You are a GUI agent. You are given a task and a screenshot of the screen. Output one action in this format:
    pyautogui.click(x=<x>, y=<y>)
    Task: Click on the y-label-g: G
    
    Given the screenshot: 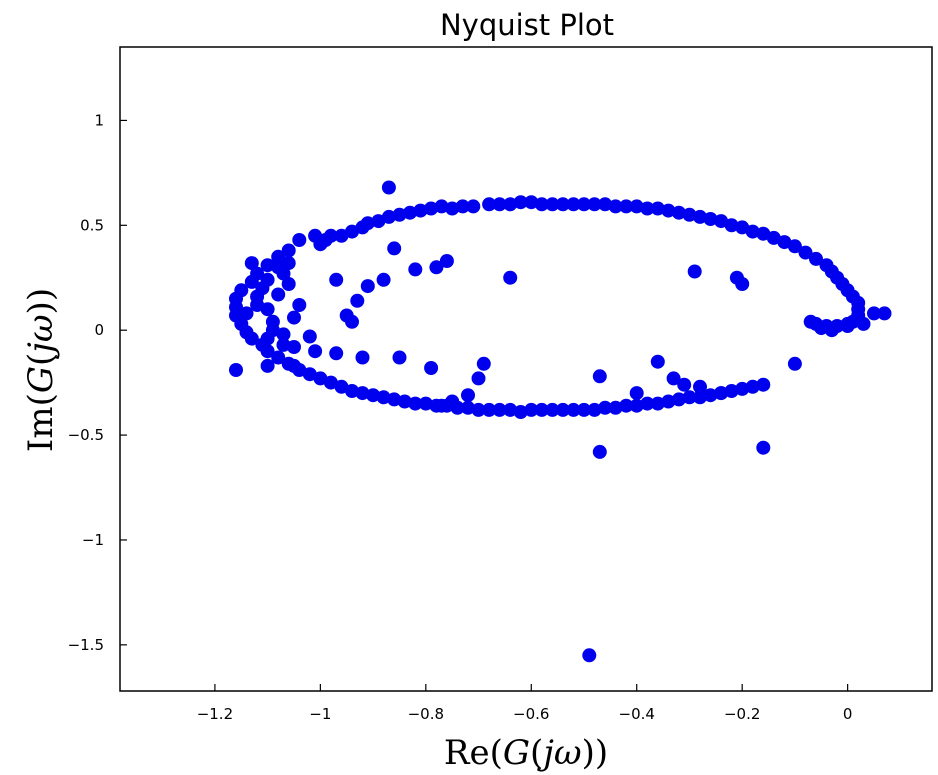 What is the action you would take?
    pyautogui.click(x=41, y=379)
    